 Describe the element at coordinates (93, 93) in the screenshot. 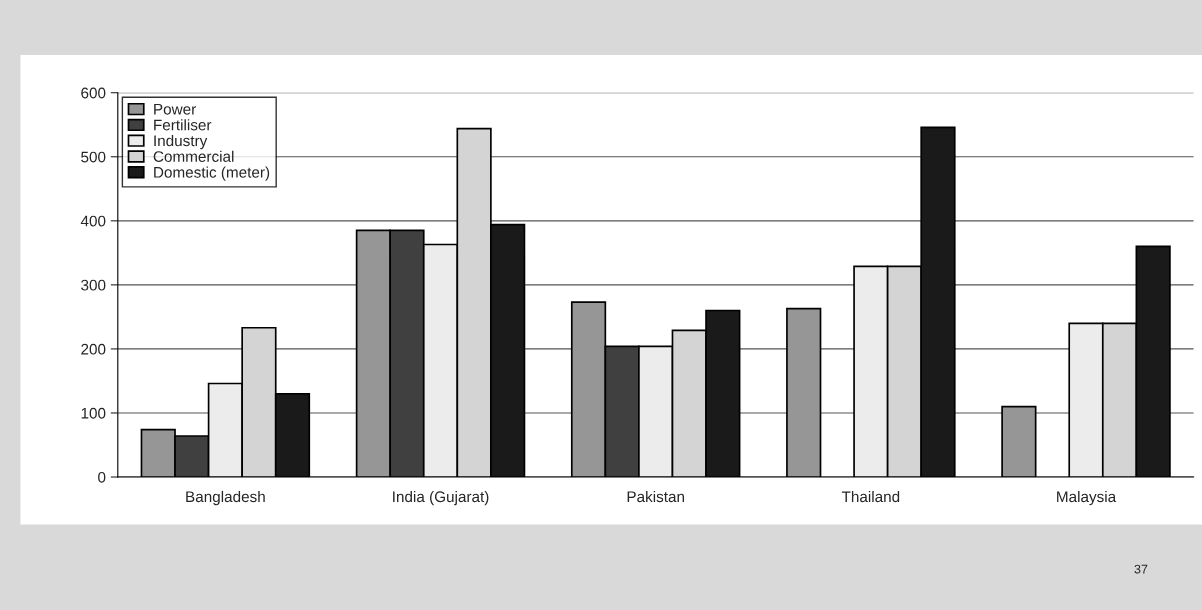

I see `y-tick-label: 600` at that location.